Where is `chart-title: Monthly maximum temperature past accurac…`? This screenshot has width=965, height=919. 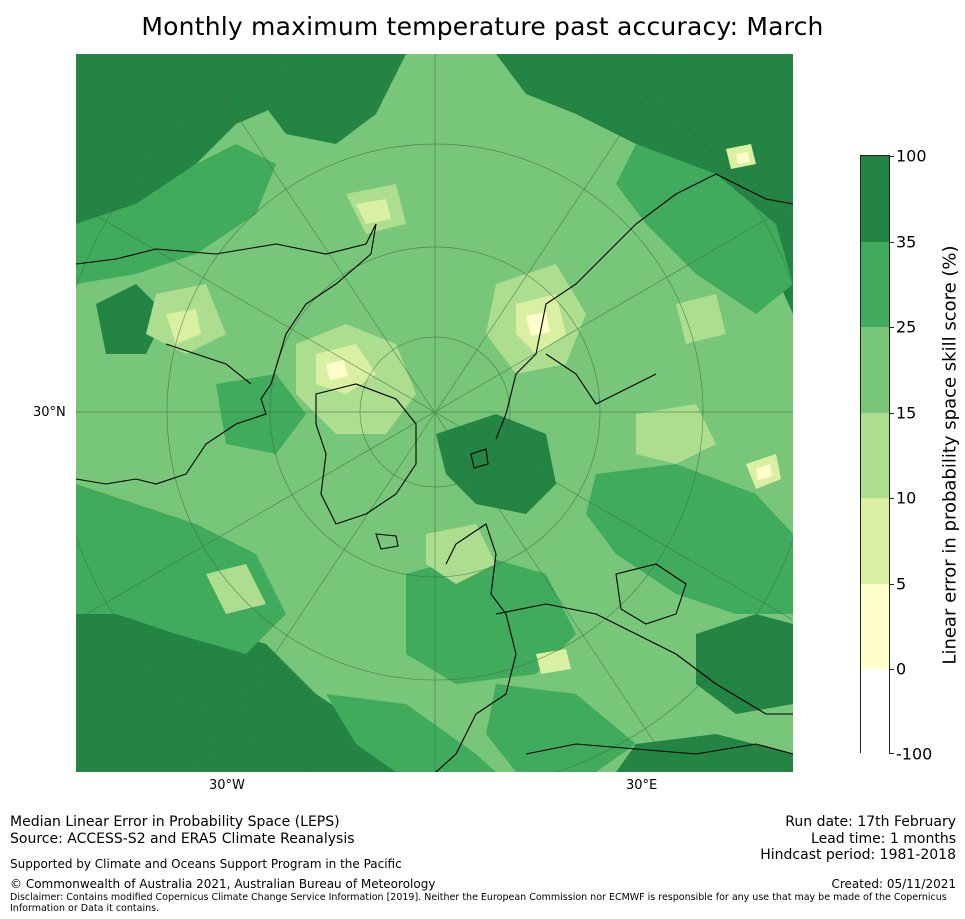 chart-title: Monthly maximum temperature past accurac… is located at coordinates (482, 26).